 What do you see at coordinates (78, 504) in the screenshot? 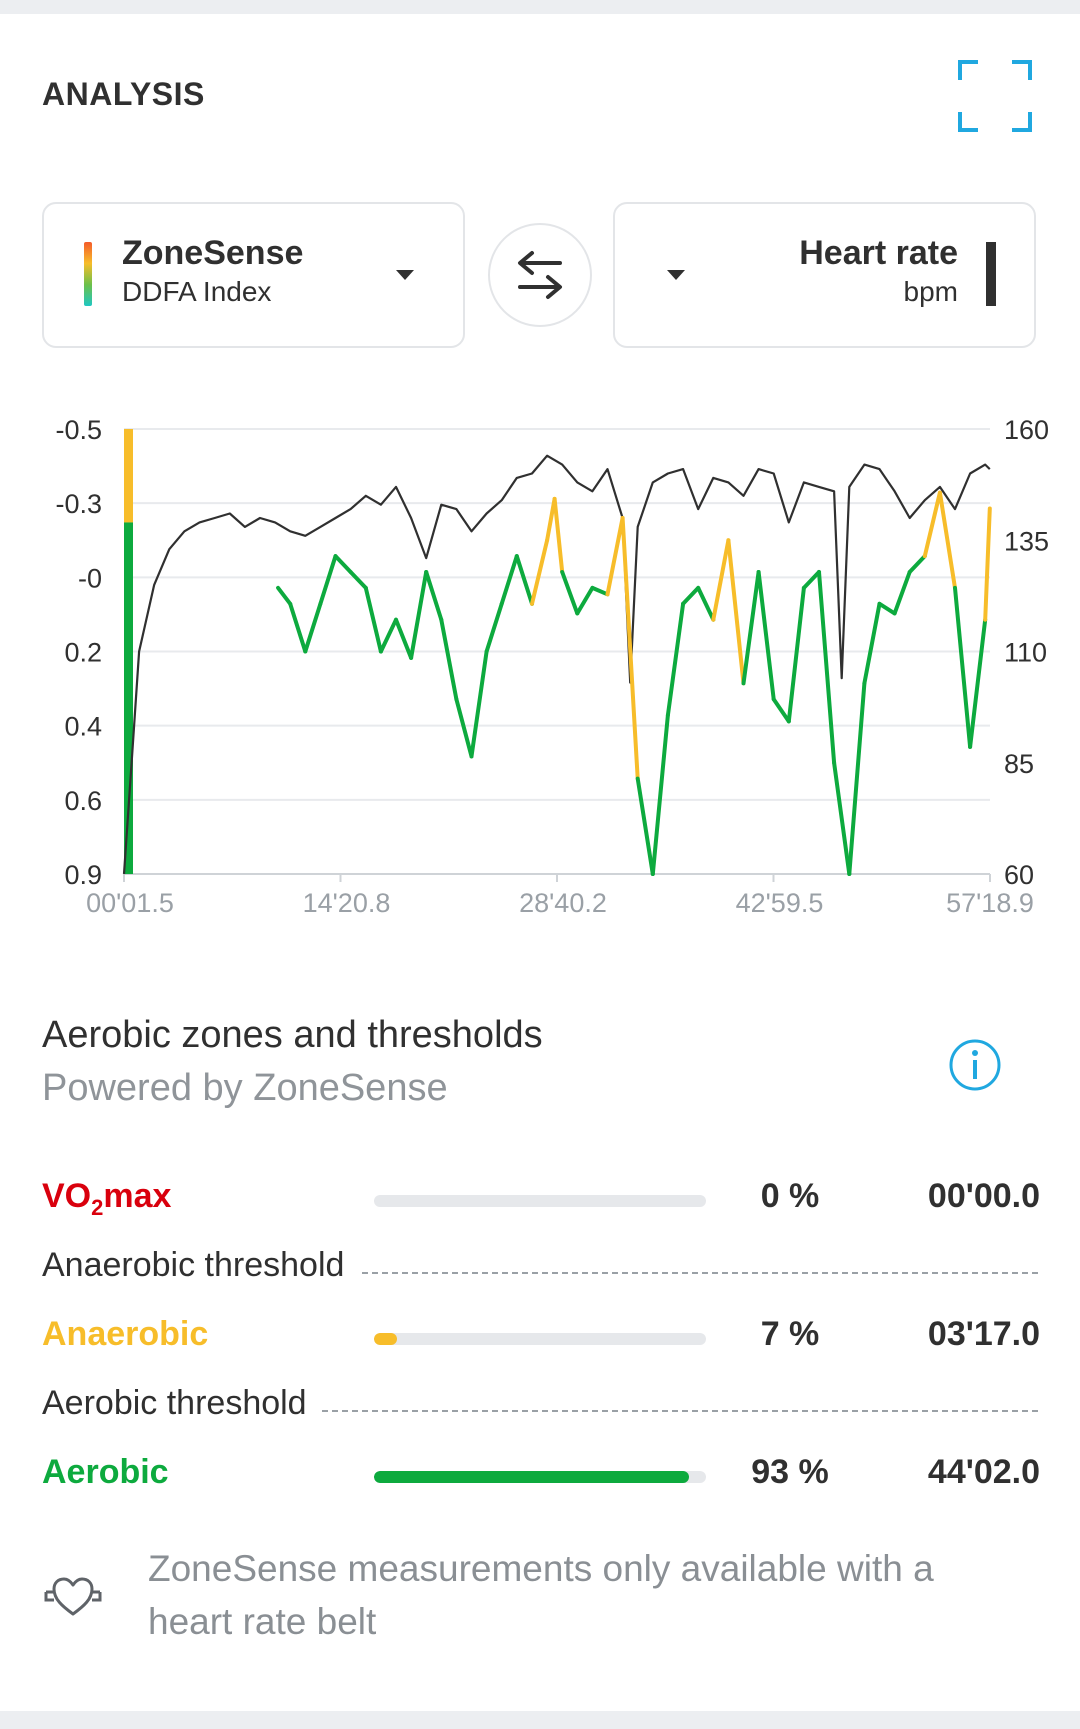
I see `y-left-tick-label: -0.3` at bounding box center [78, 504].